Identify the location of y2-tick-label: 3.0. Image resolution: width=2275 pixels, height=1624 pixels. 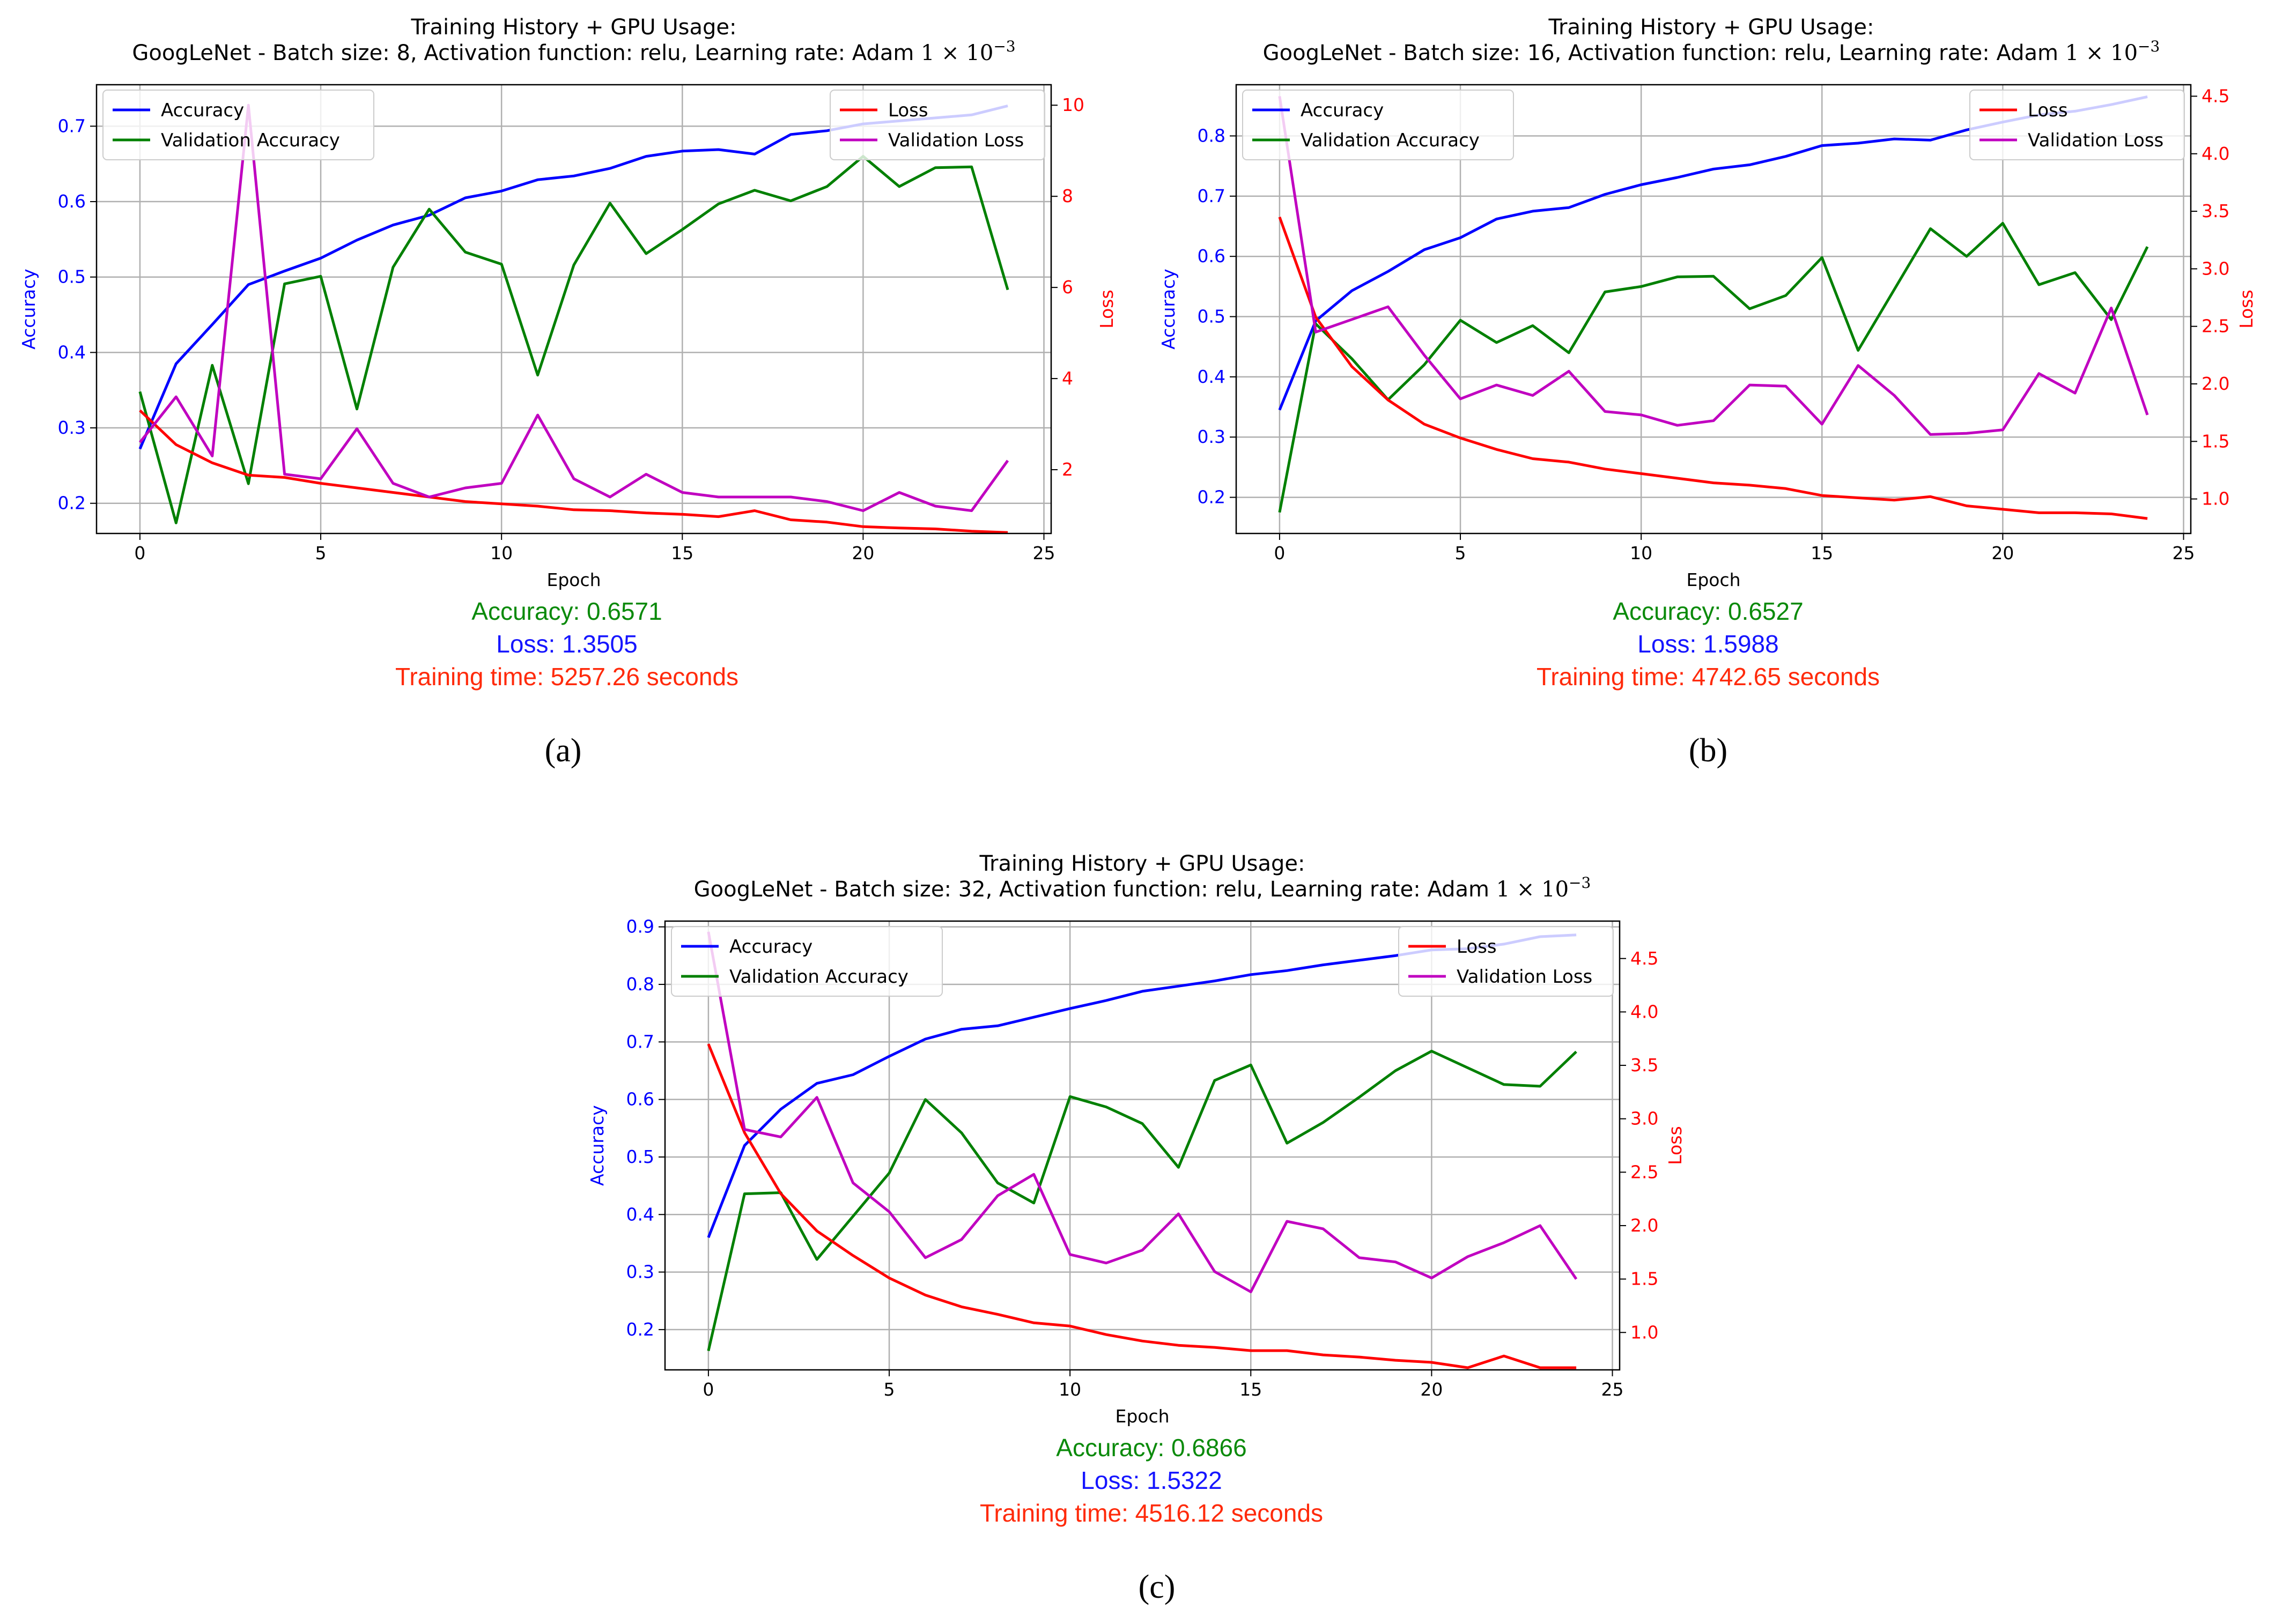
(2215, 268).